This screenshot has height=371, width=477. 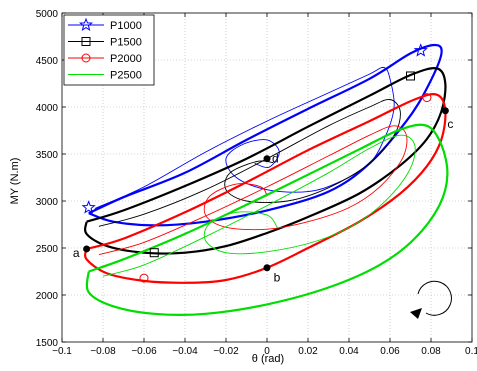 What do you see at coordinates (126, 59) in the screenshot?
I see `legend-p2000-label: P2000` at bounding box center [126, 59].